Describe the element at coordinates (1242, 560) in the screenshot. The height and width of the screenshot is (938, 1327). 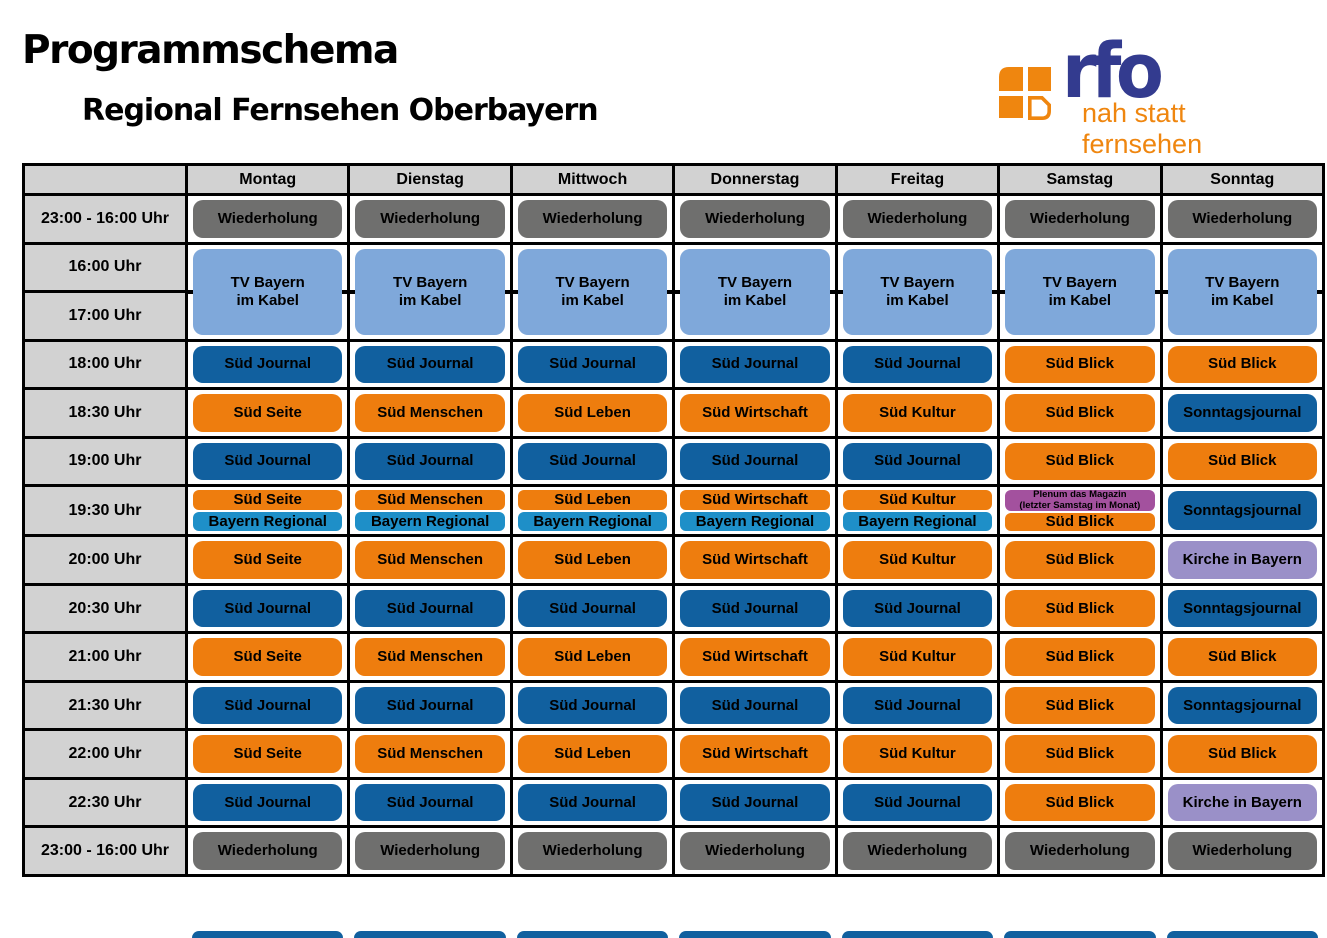
I see `program-block: Kirche in Bayern` at that location.